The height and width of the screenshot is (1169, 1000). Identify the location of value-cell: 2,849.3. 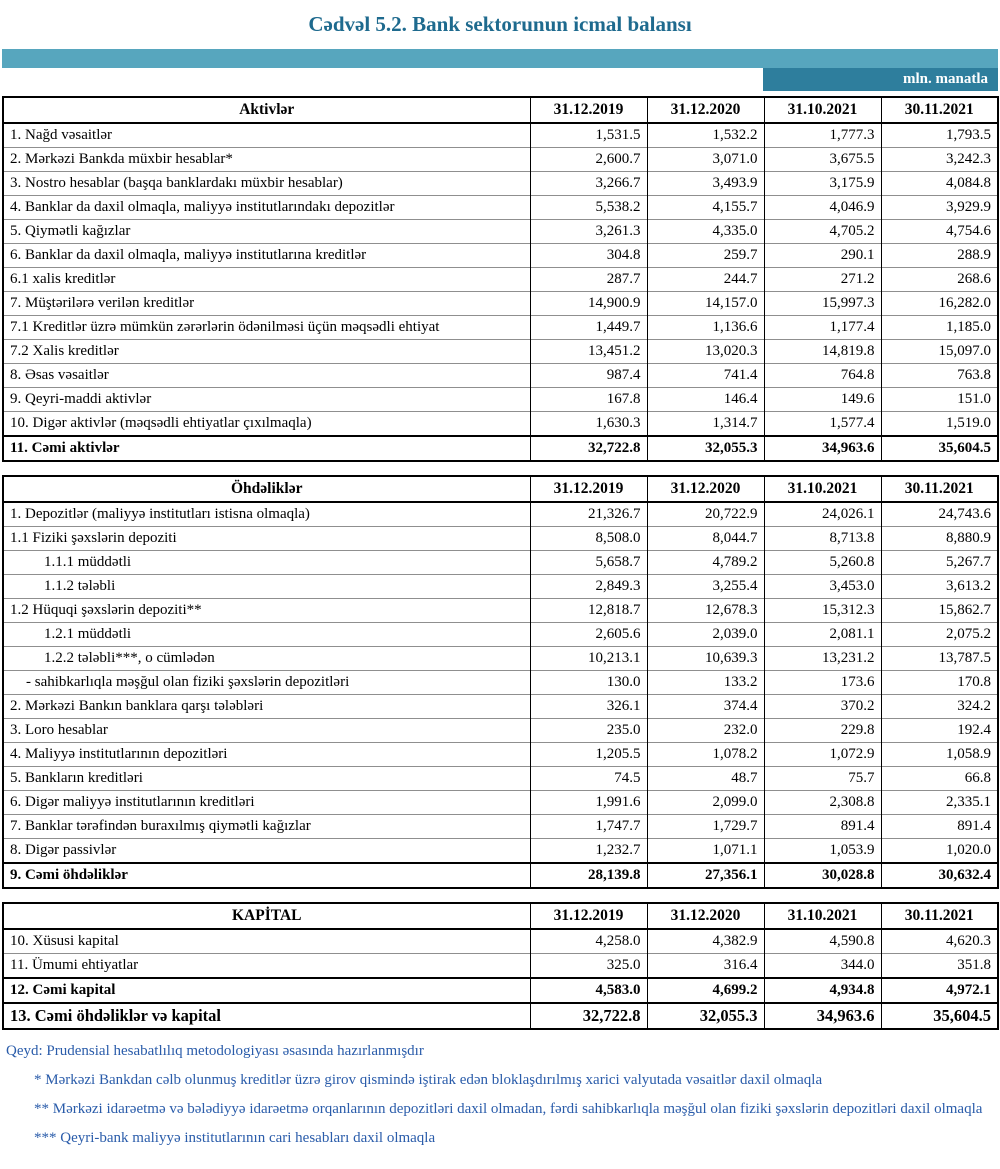
(588, 586).